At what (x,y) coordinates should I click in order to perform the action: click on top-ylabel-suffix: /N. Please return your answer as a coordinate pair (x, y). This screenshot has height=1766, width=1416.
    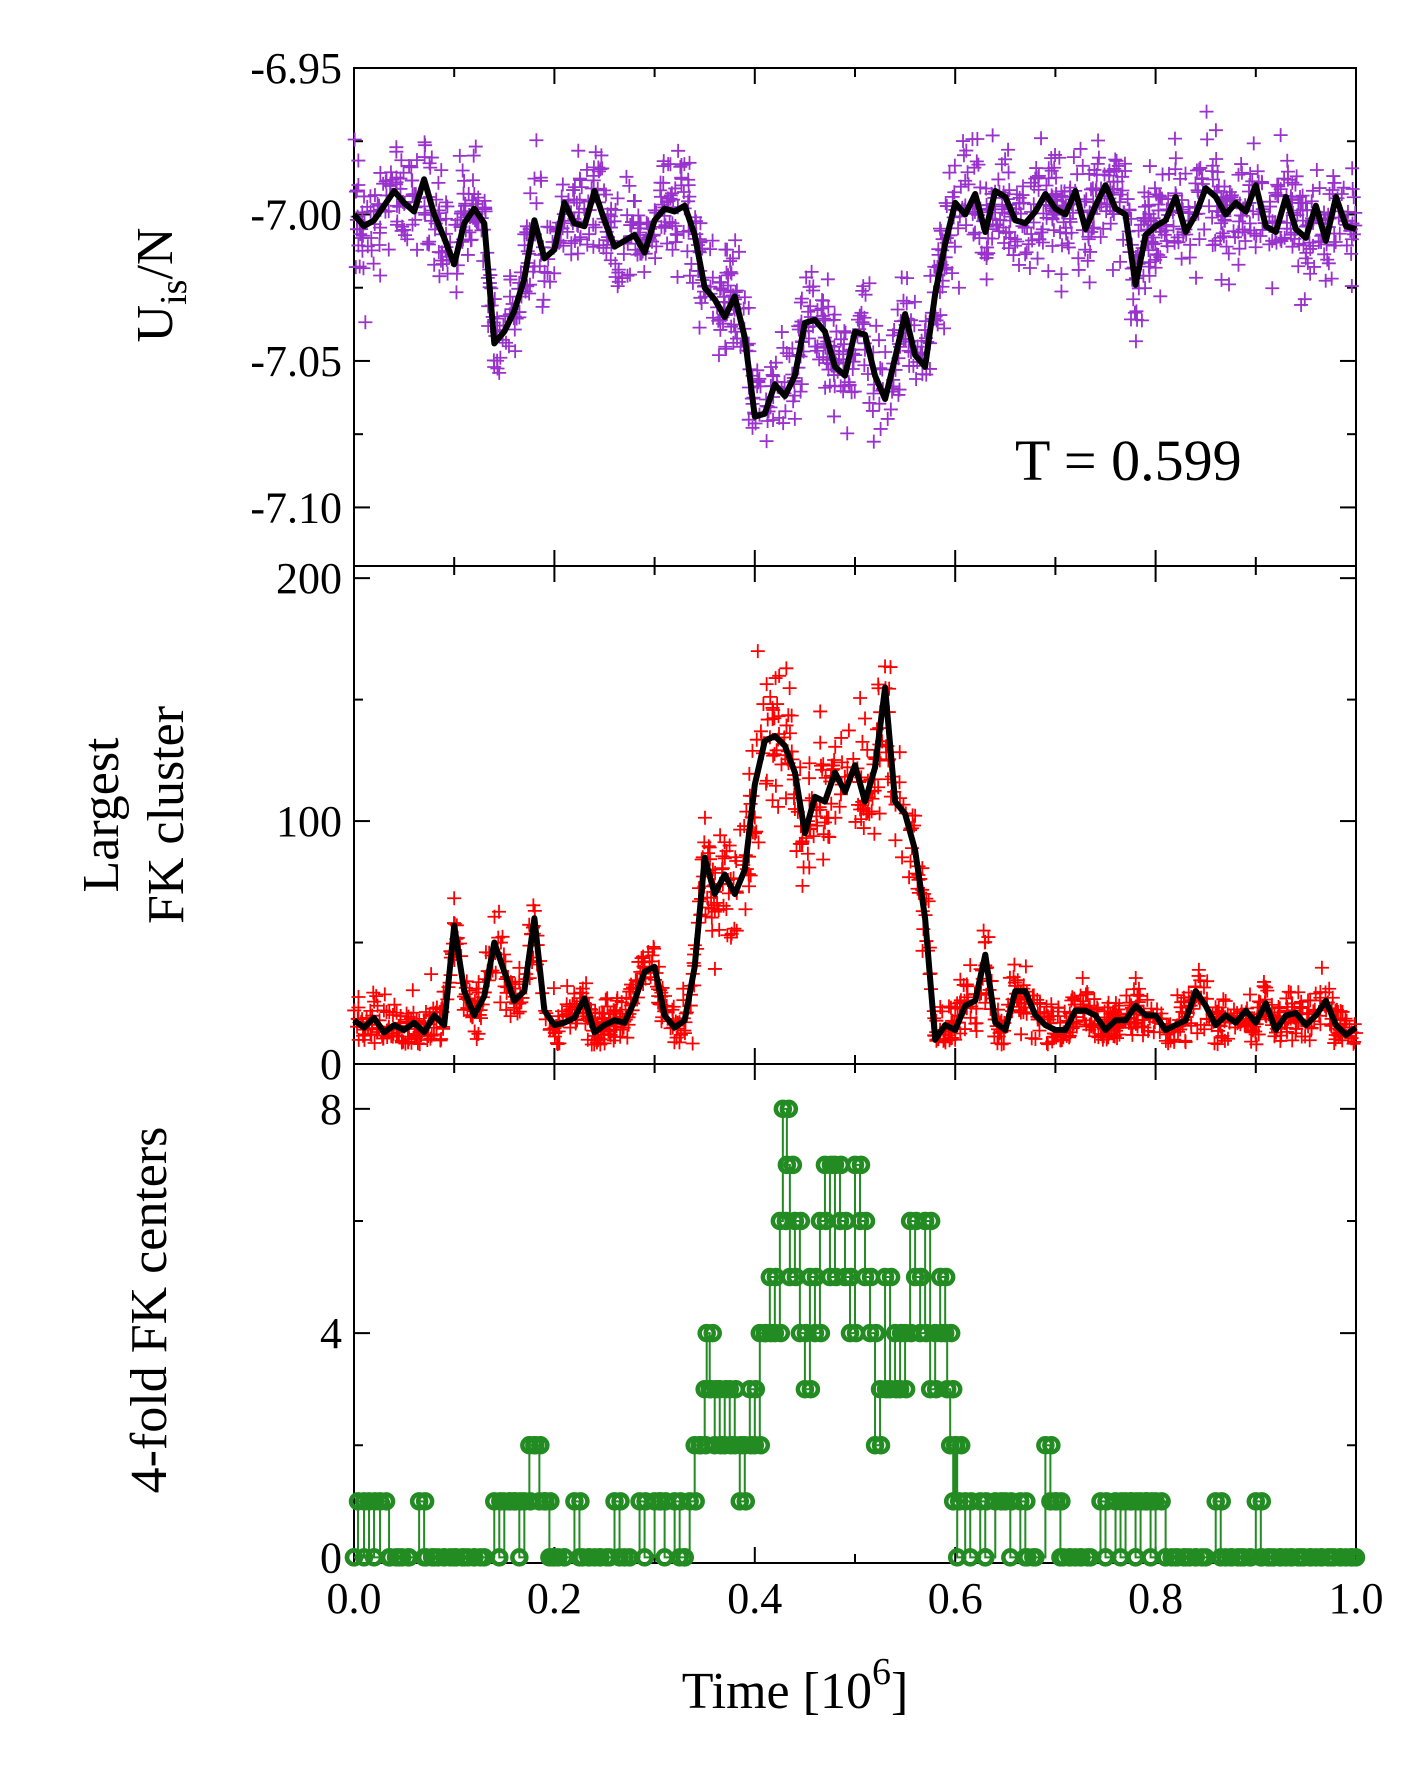
    Looking at the image, I should click on (155, 254).